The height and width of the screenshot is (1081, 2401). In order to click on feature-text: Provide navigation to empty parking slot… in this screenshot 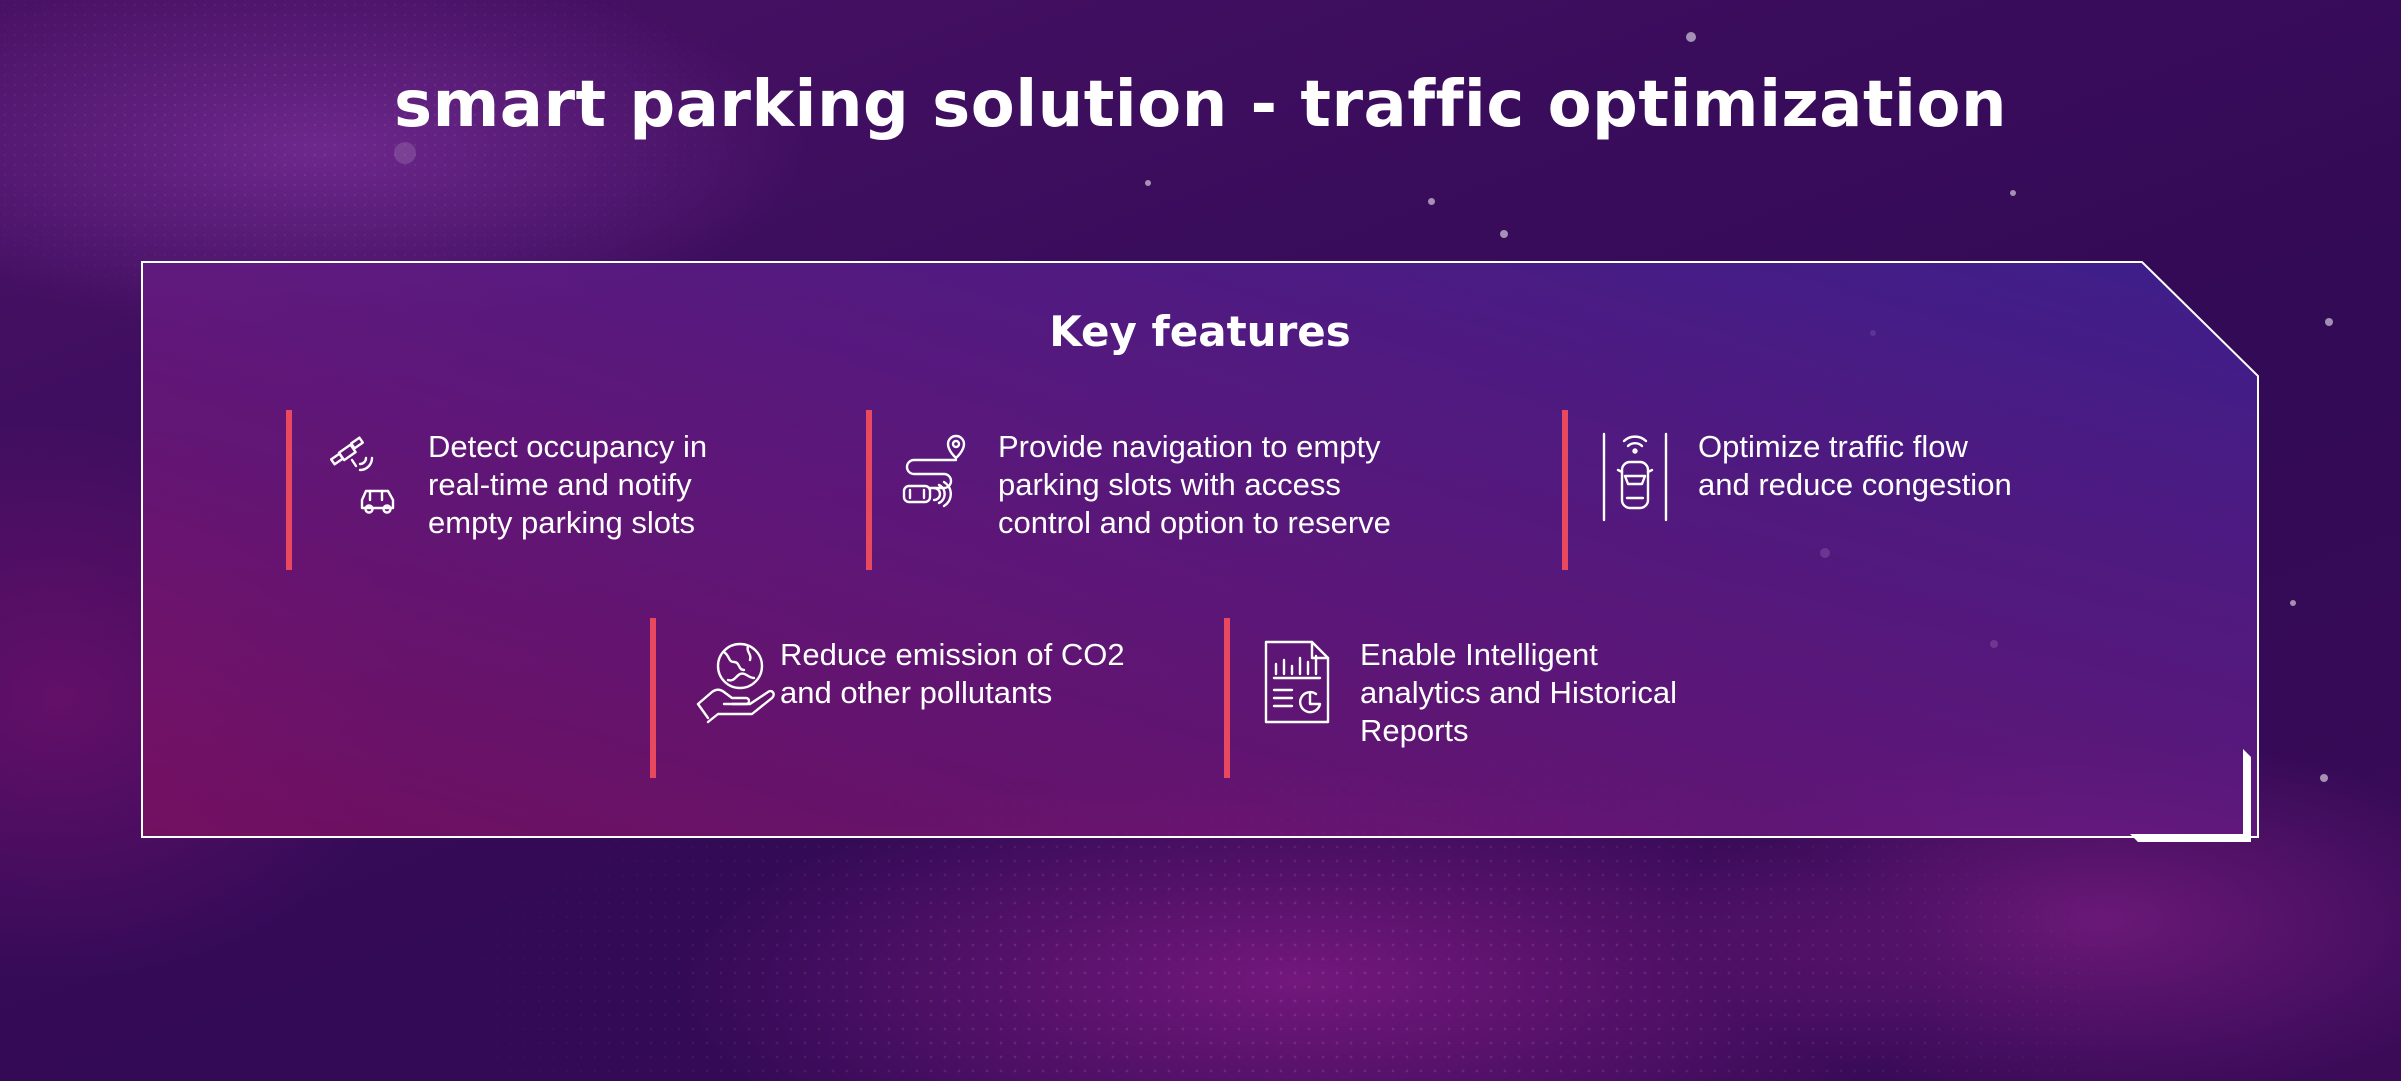, I will do `click(1194, 484)`.